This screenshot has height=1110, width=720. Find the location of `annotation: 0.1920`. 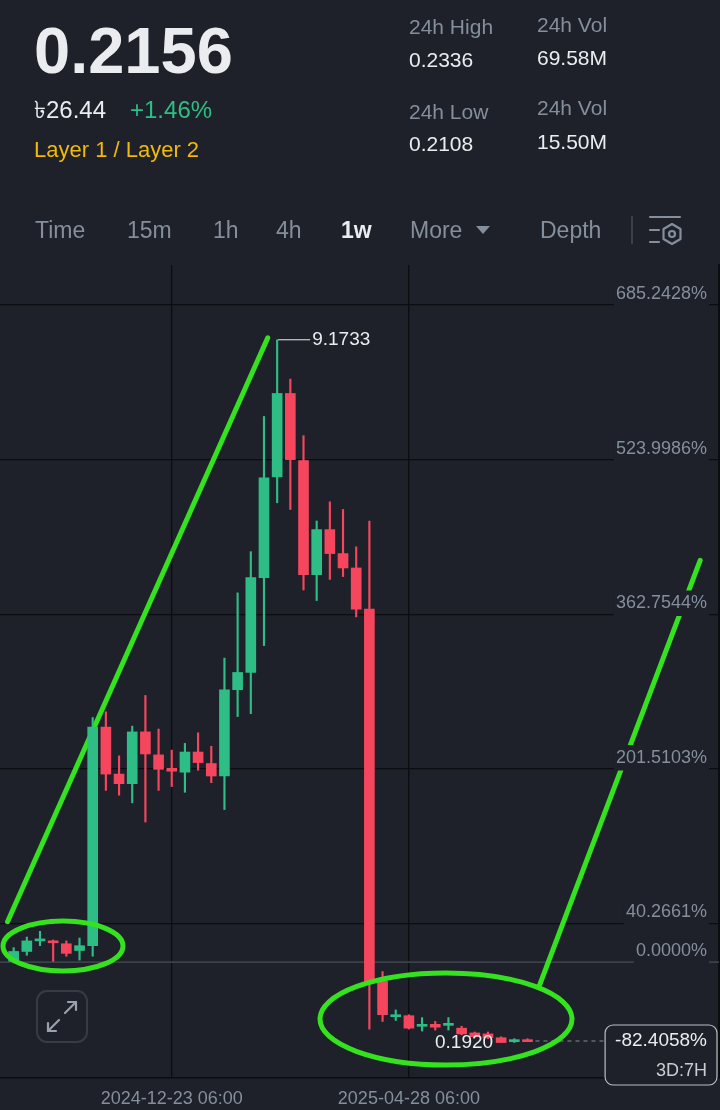

annotation: 0.1920 is located at coordinates (464, 1041).